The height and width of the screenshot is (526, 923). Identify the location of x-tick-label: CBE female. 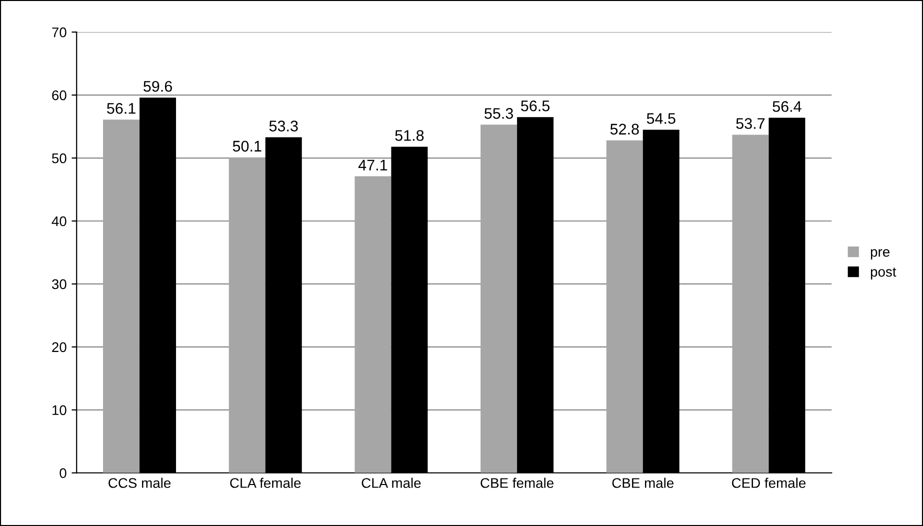
(517, 483).